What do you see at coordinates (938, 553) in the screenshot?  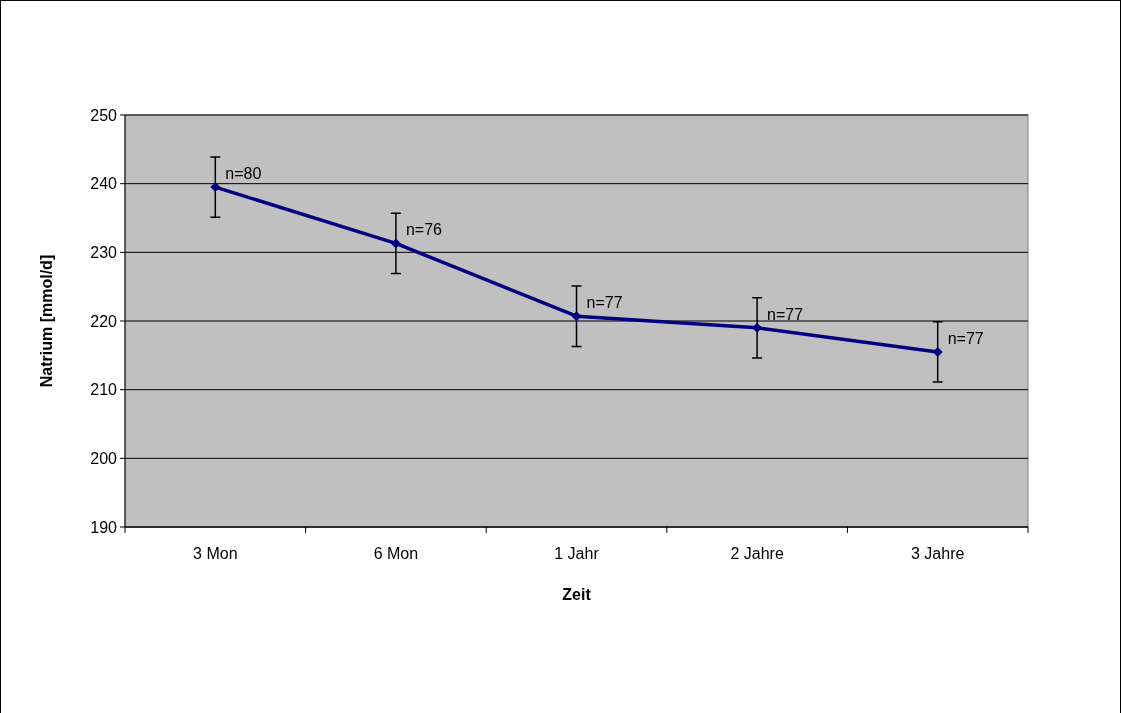 I see `x-tick-label: 3 Jahre` at bounding box center [938, 553].